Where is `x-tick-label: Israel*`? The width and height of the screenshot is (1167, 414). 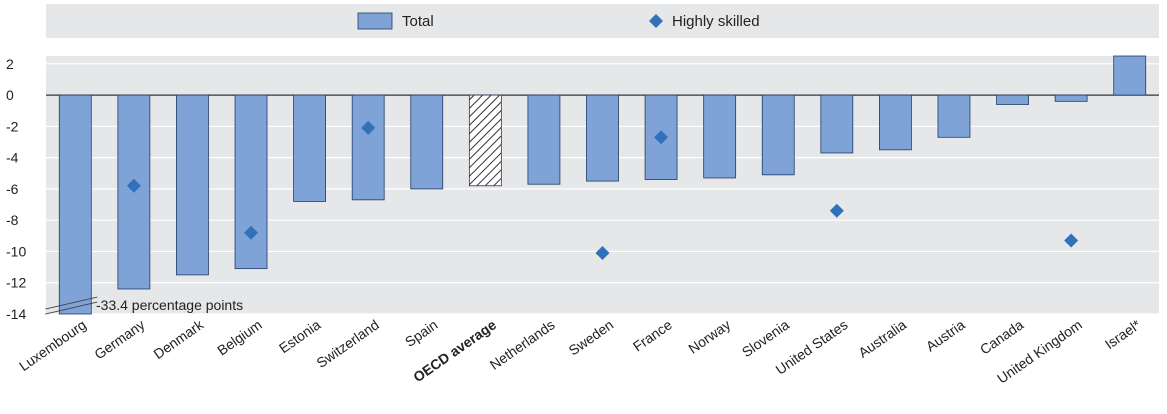 x-tick-label: Israel* is located at coordinates (1123, 334).